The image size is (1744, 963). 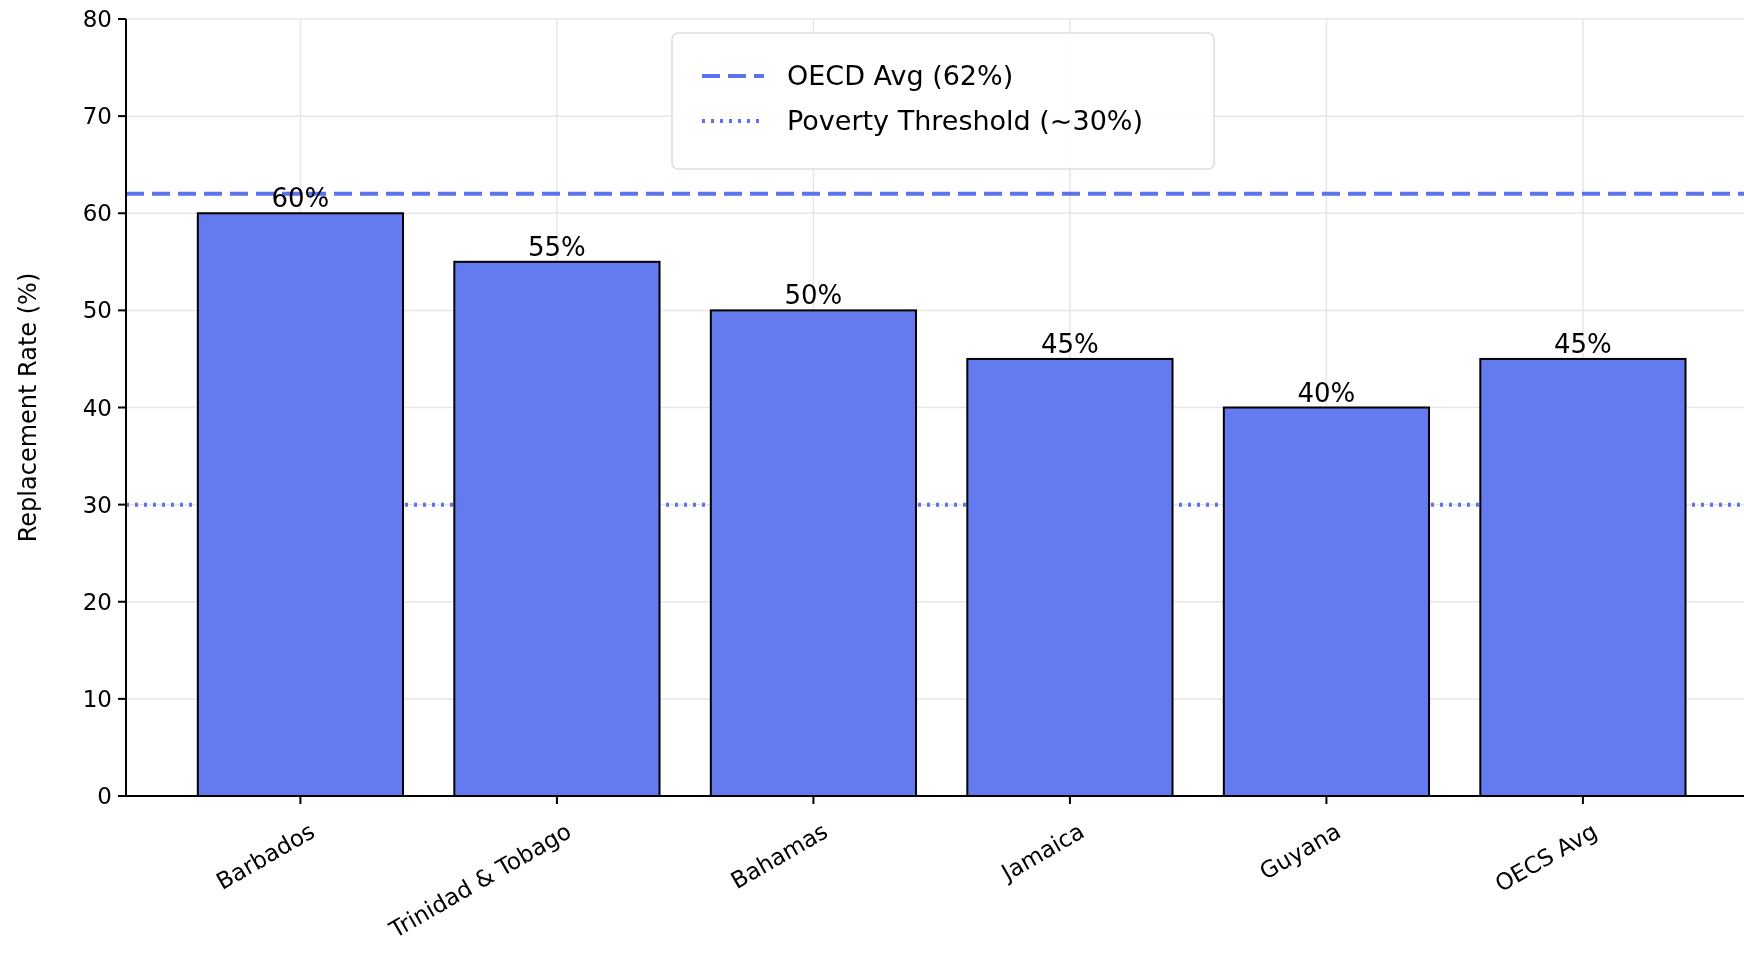 I want to click on y-axis-title: Replacement Rate (%), so click(x=28, y=407).